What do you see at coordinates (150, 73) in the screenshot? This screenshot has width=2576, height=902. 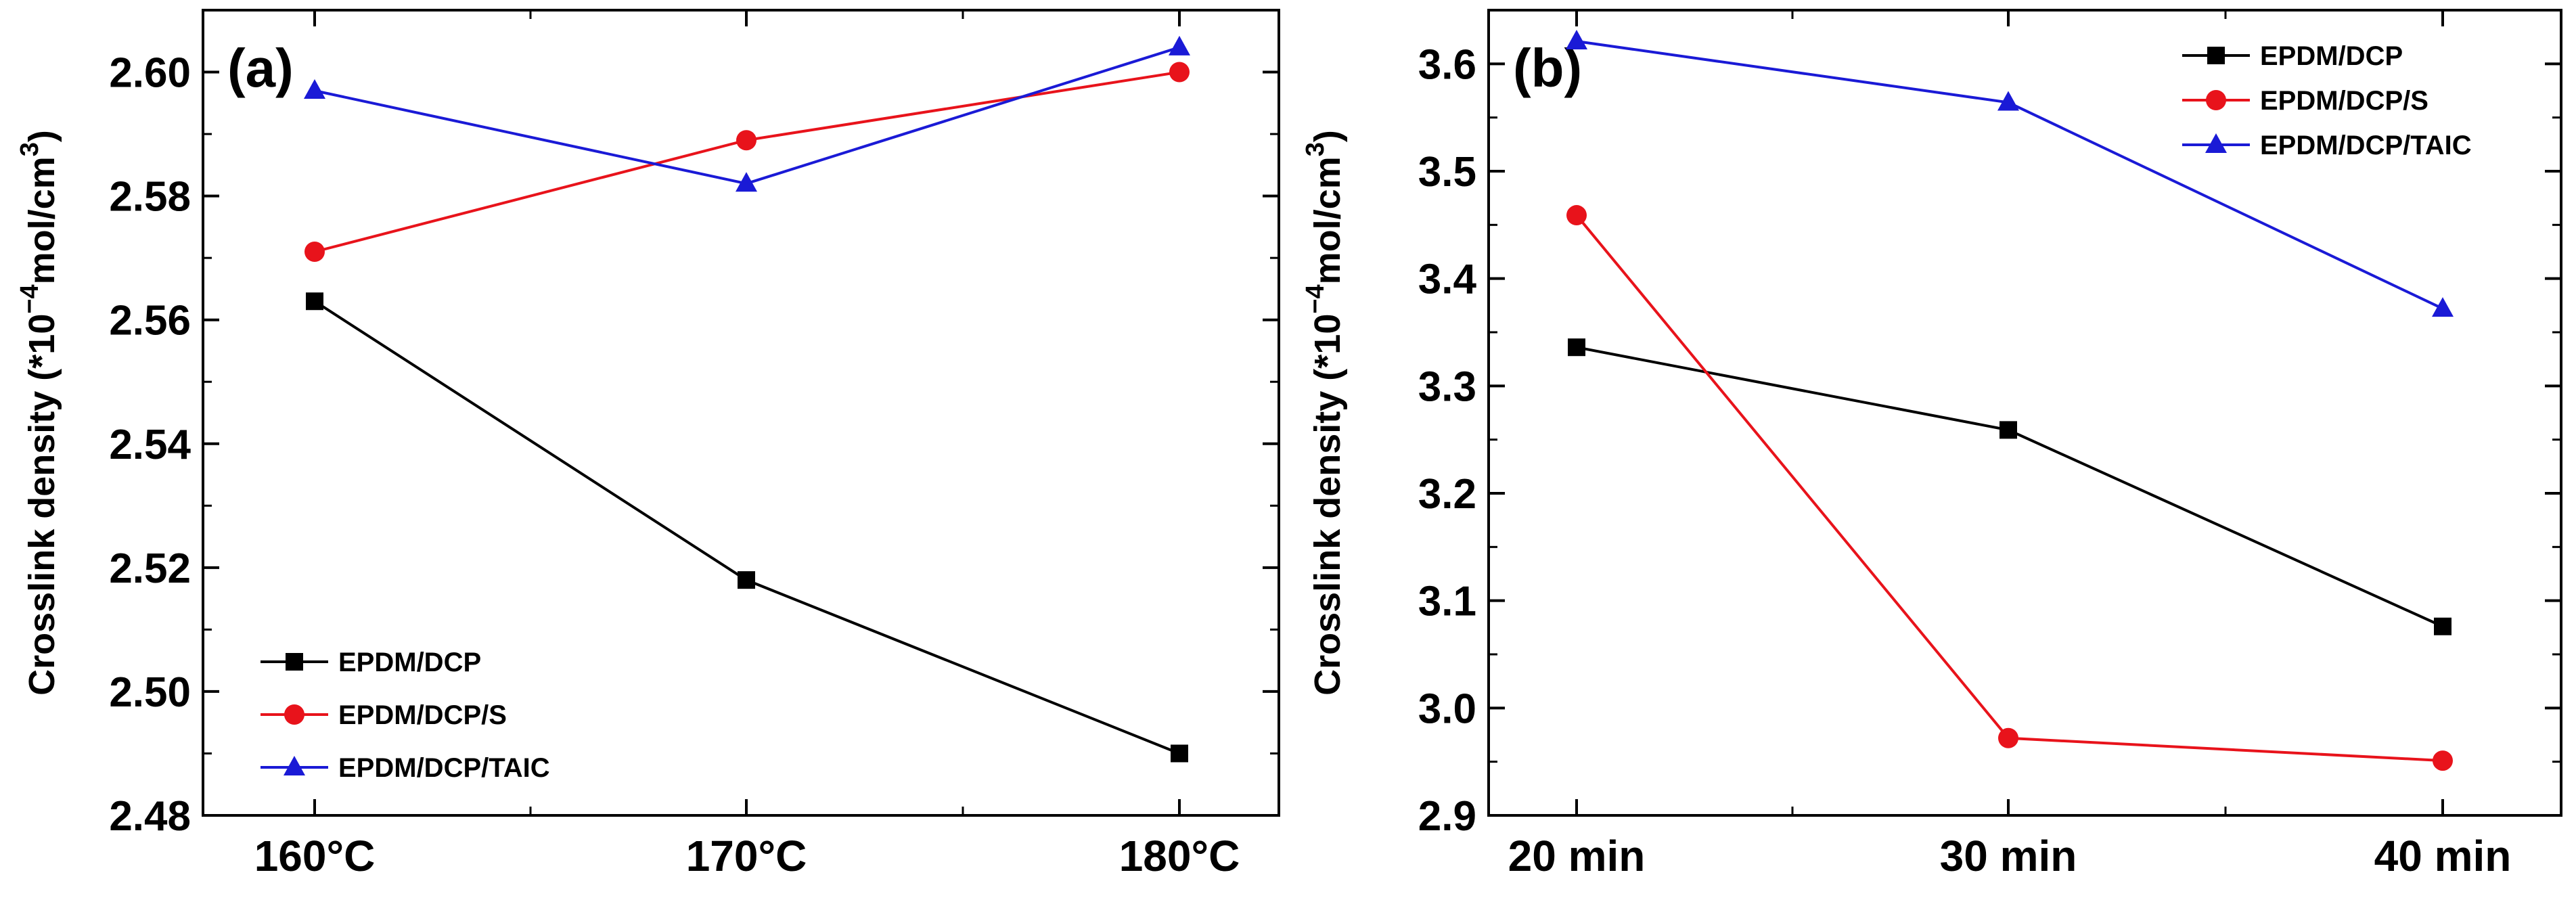 I see `y-tick-label: 2.60` at bounding box center [150, 73].